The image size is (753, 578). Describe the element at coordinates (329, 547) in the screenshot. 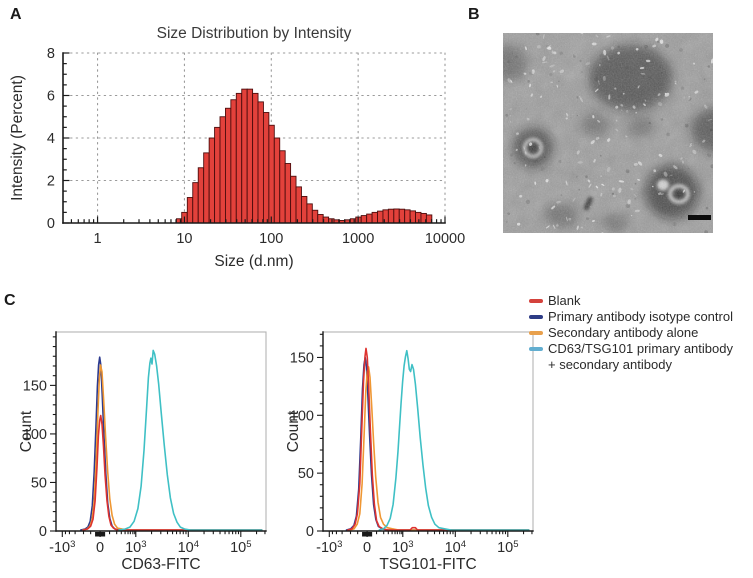

I see `x-tick-label: -103` at that location.